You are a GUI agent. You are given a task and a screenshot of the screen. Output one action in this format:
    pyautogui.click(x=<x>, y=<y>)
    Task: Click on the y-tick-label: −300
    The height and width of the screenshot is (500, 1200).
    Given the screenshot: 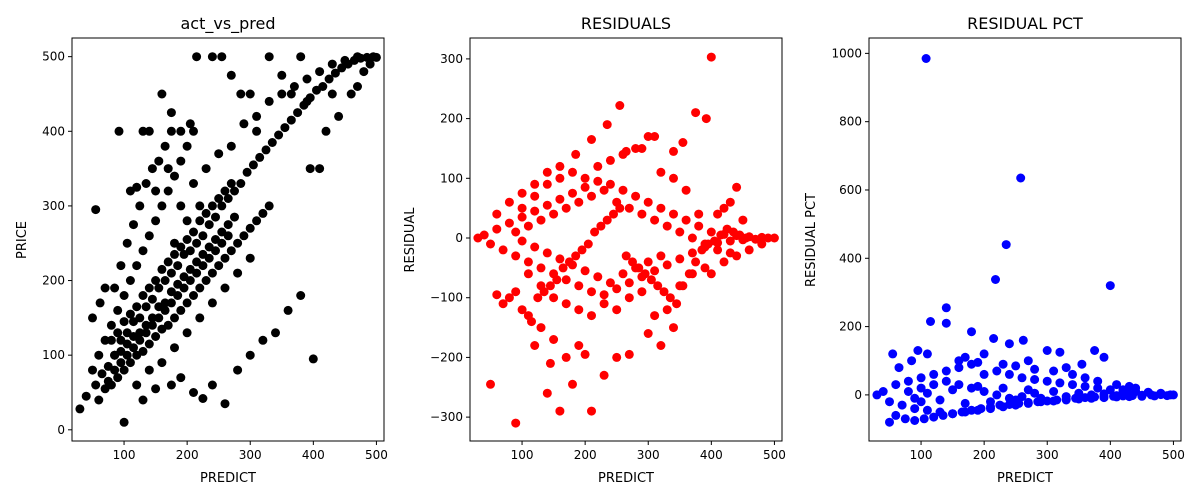 What is the action you would take?
    pyautogui.click(x=446, y=417)
    